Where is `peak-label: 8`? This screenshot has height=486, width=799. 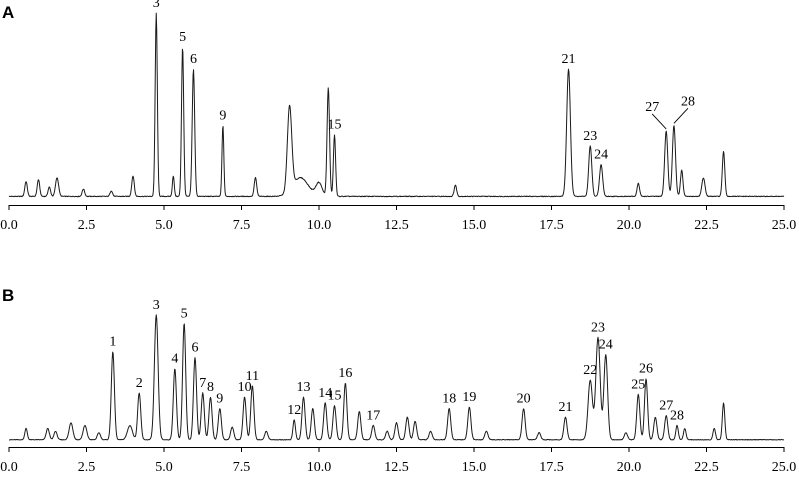 peak-label: 8 is located at coordinates (210, 387).